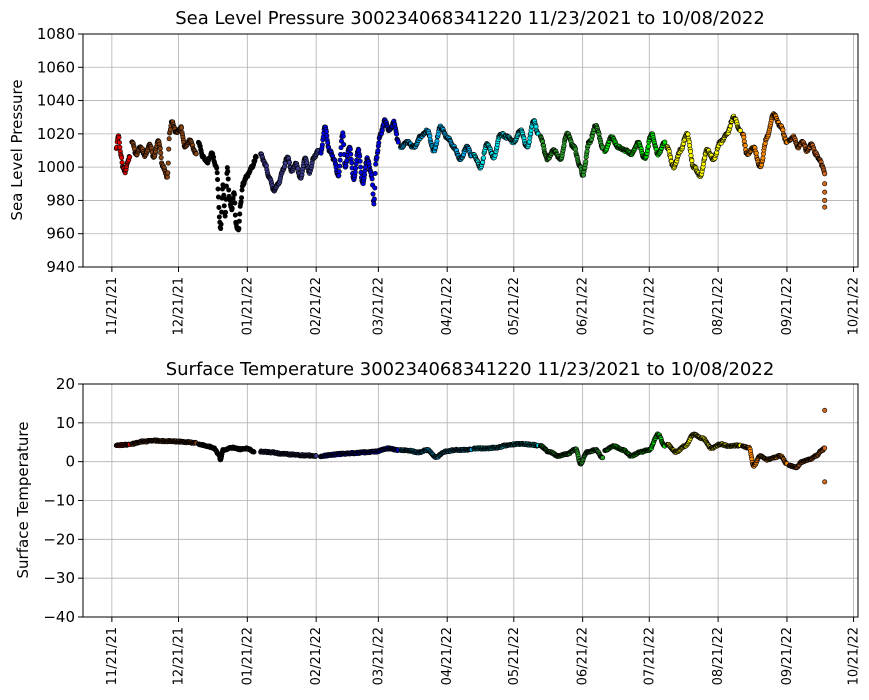  What do you see at coordinates (56, 101) in the screenshot?
I see `y-tick-label: 1040` at bounding box center [56, 101].